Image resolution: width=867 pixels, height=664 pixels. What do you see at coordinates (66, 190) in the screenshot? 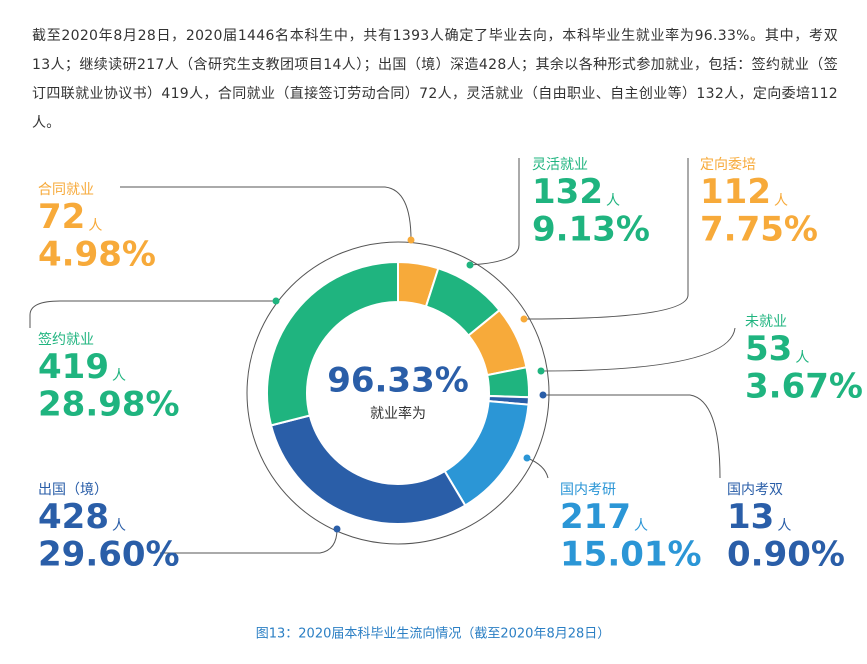
I see `category-label: 合同就业` at bounding box center [66, 190].